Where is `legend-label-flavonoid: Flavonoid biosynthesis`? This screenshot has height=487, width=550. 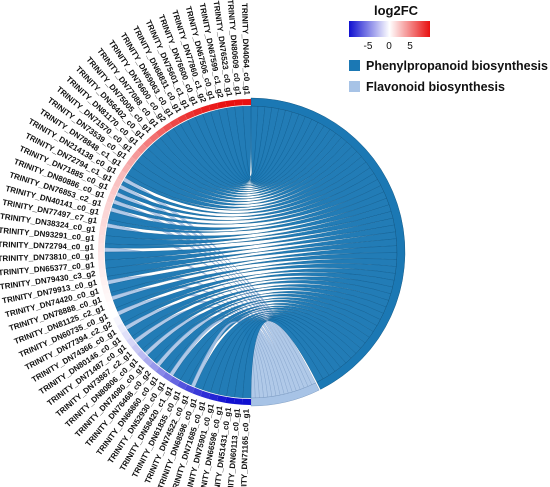 legend-label-flavonoid: Flavonoid biosynthesis is located at coordinates (435, 87).